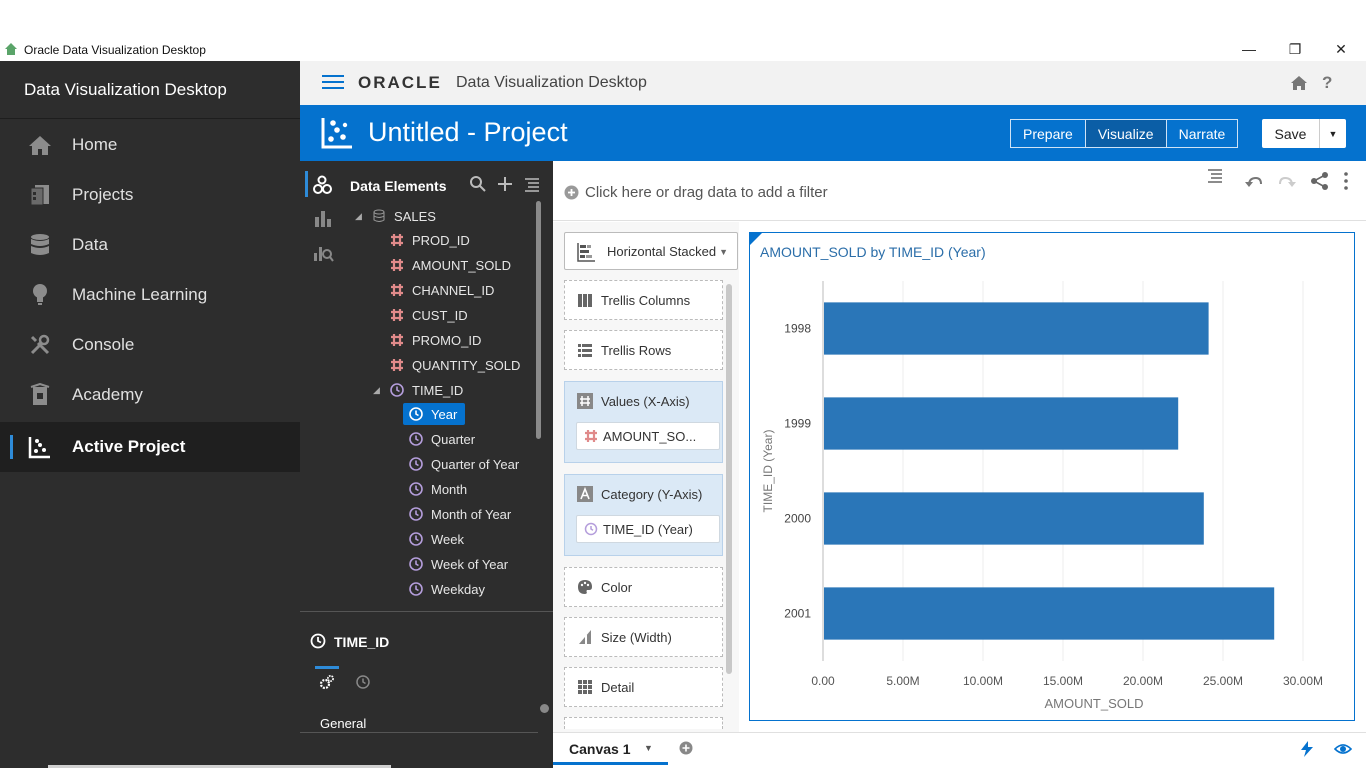 The width and height of the screenshot is (1366, 768). What do you see at coordinates (1254, 183) in the screenshot?
I see `undo-icon` at bounding box center [1254, 183].